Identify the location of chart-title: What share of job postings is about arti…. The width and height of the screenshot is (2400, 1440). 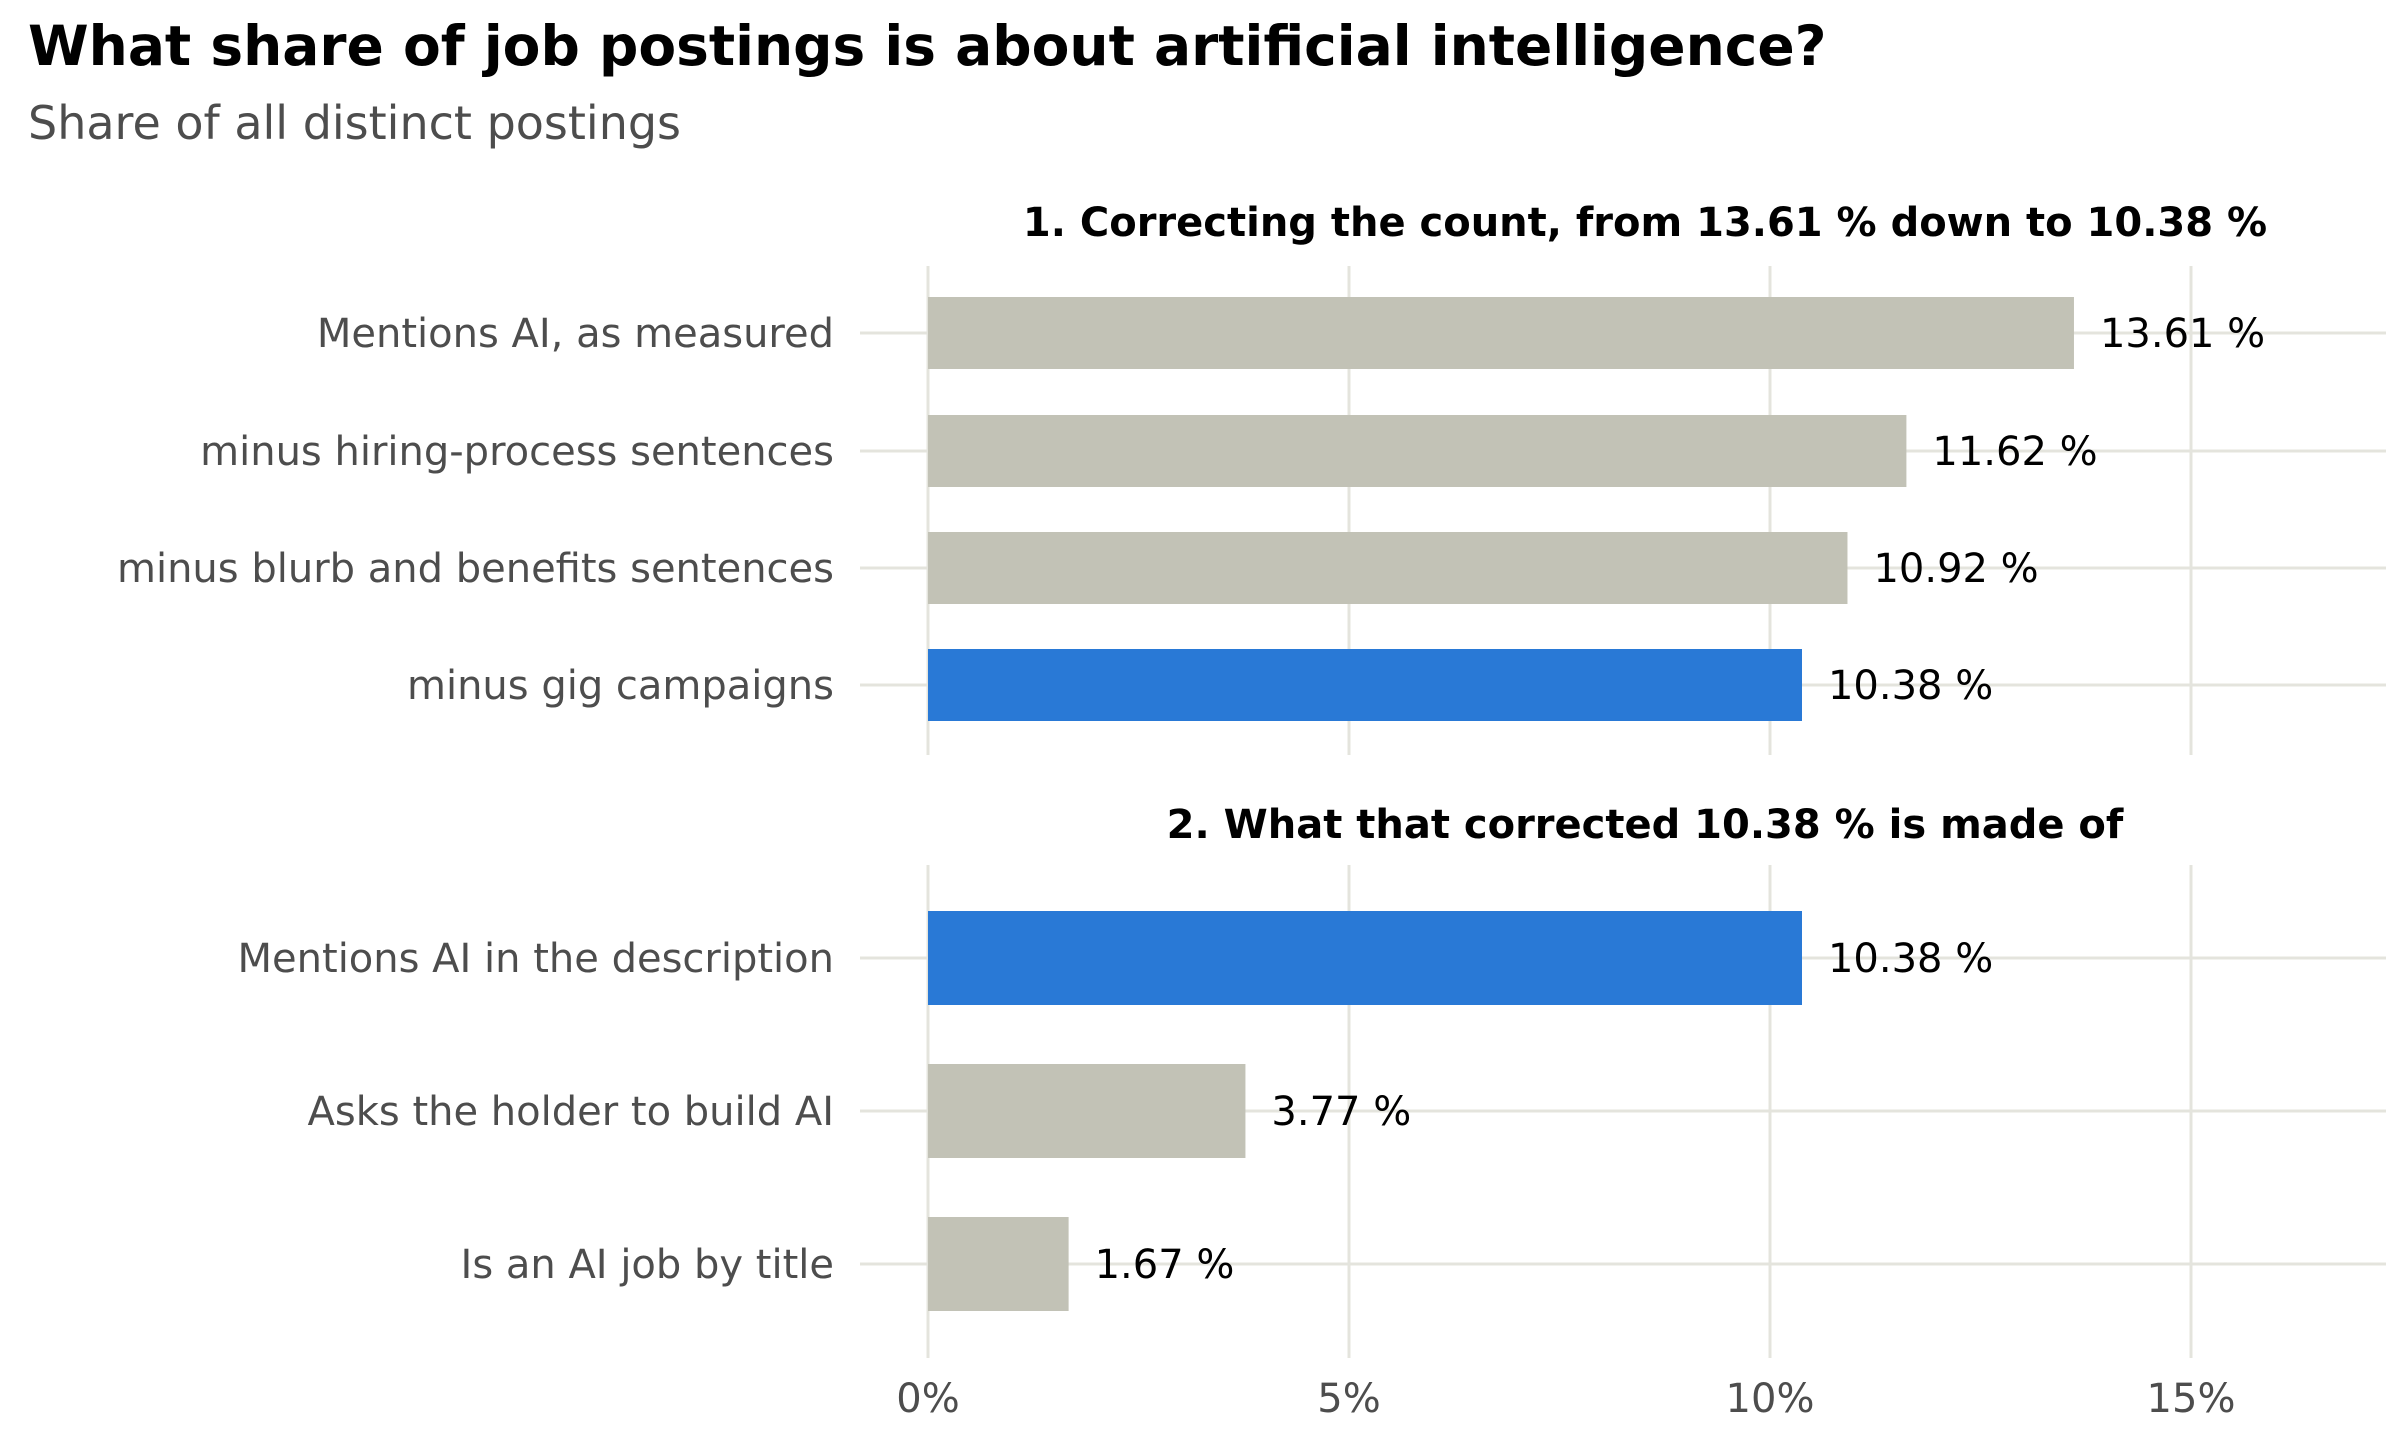
(927, 46).